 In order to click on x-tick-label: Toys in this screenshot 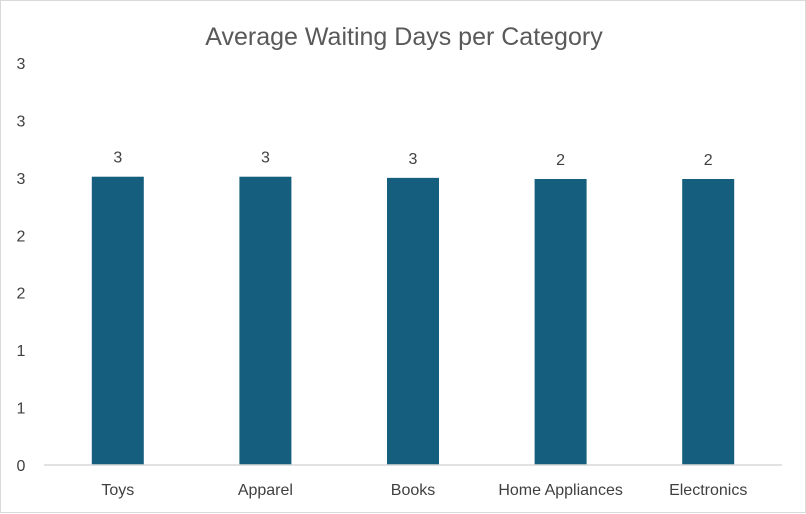, I will do `click(117, 490)`.